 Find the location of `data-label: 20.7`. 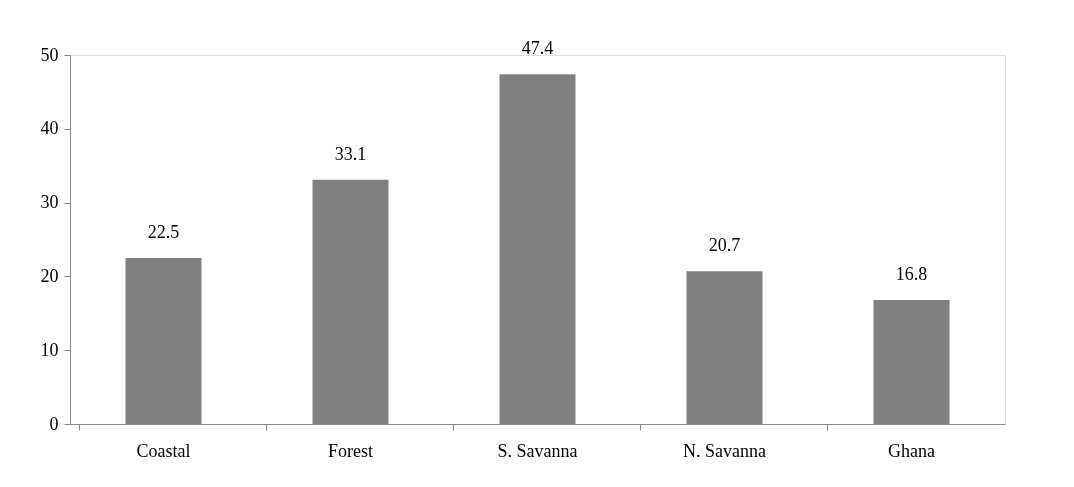

data-label: 20.7 is located at coordinates (724, 245).